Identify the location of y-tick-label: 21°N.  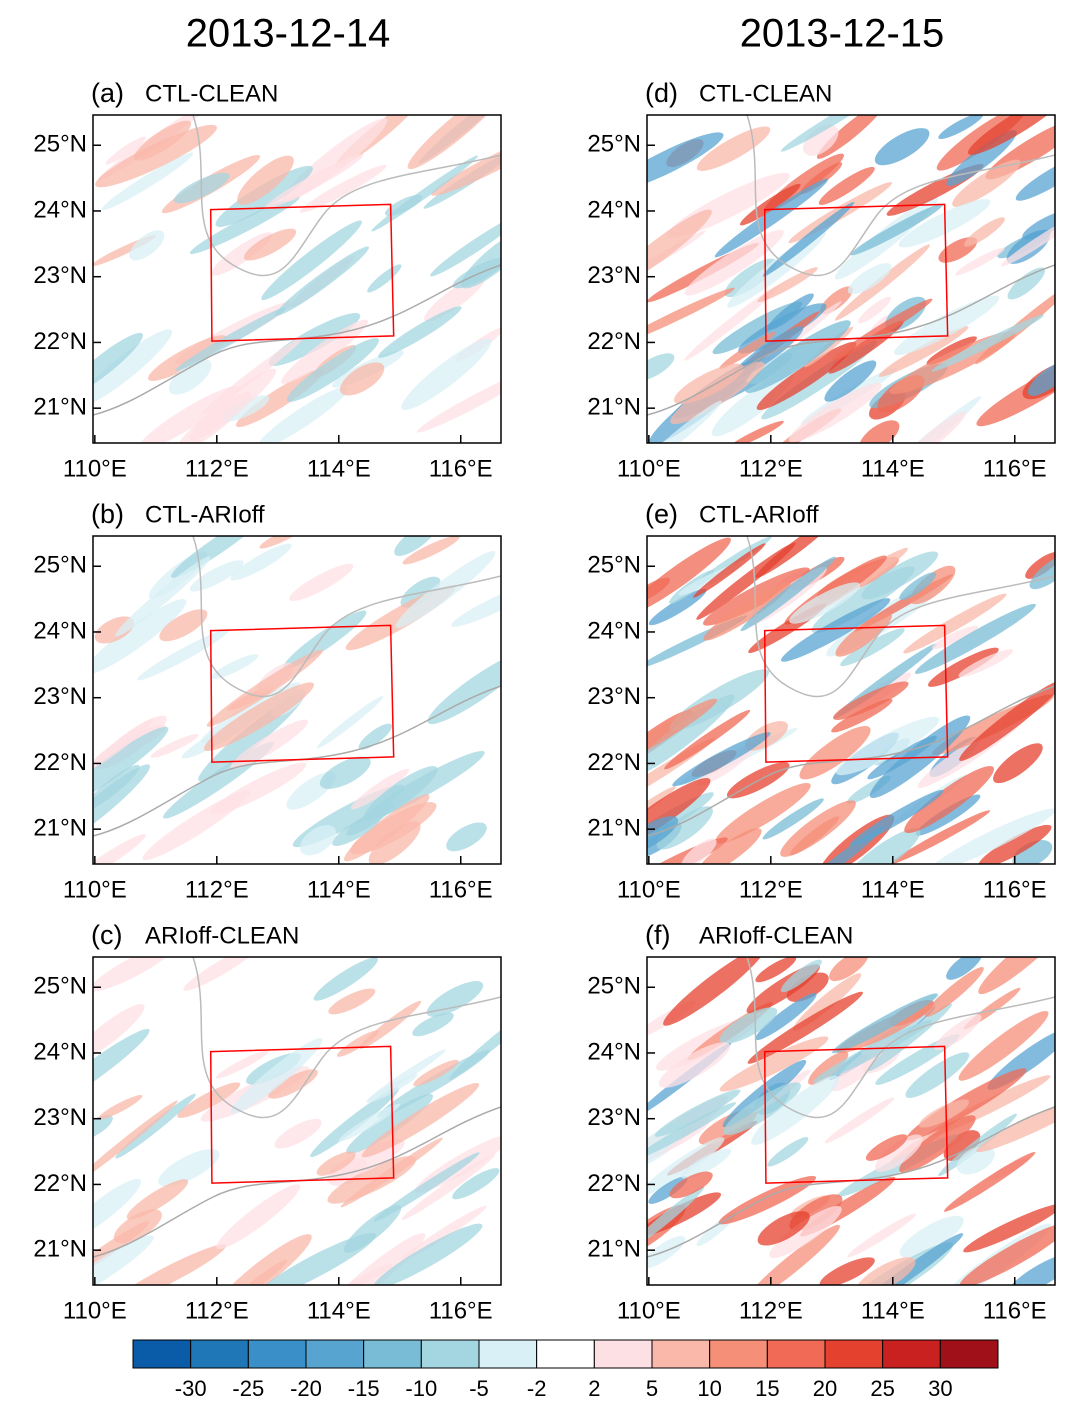
(614, 828).